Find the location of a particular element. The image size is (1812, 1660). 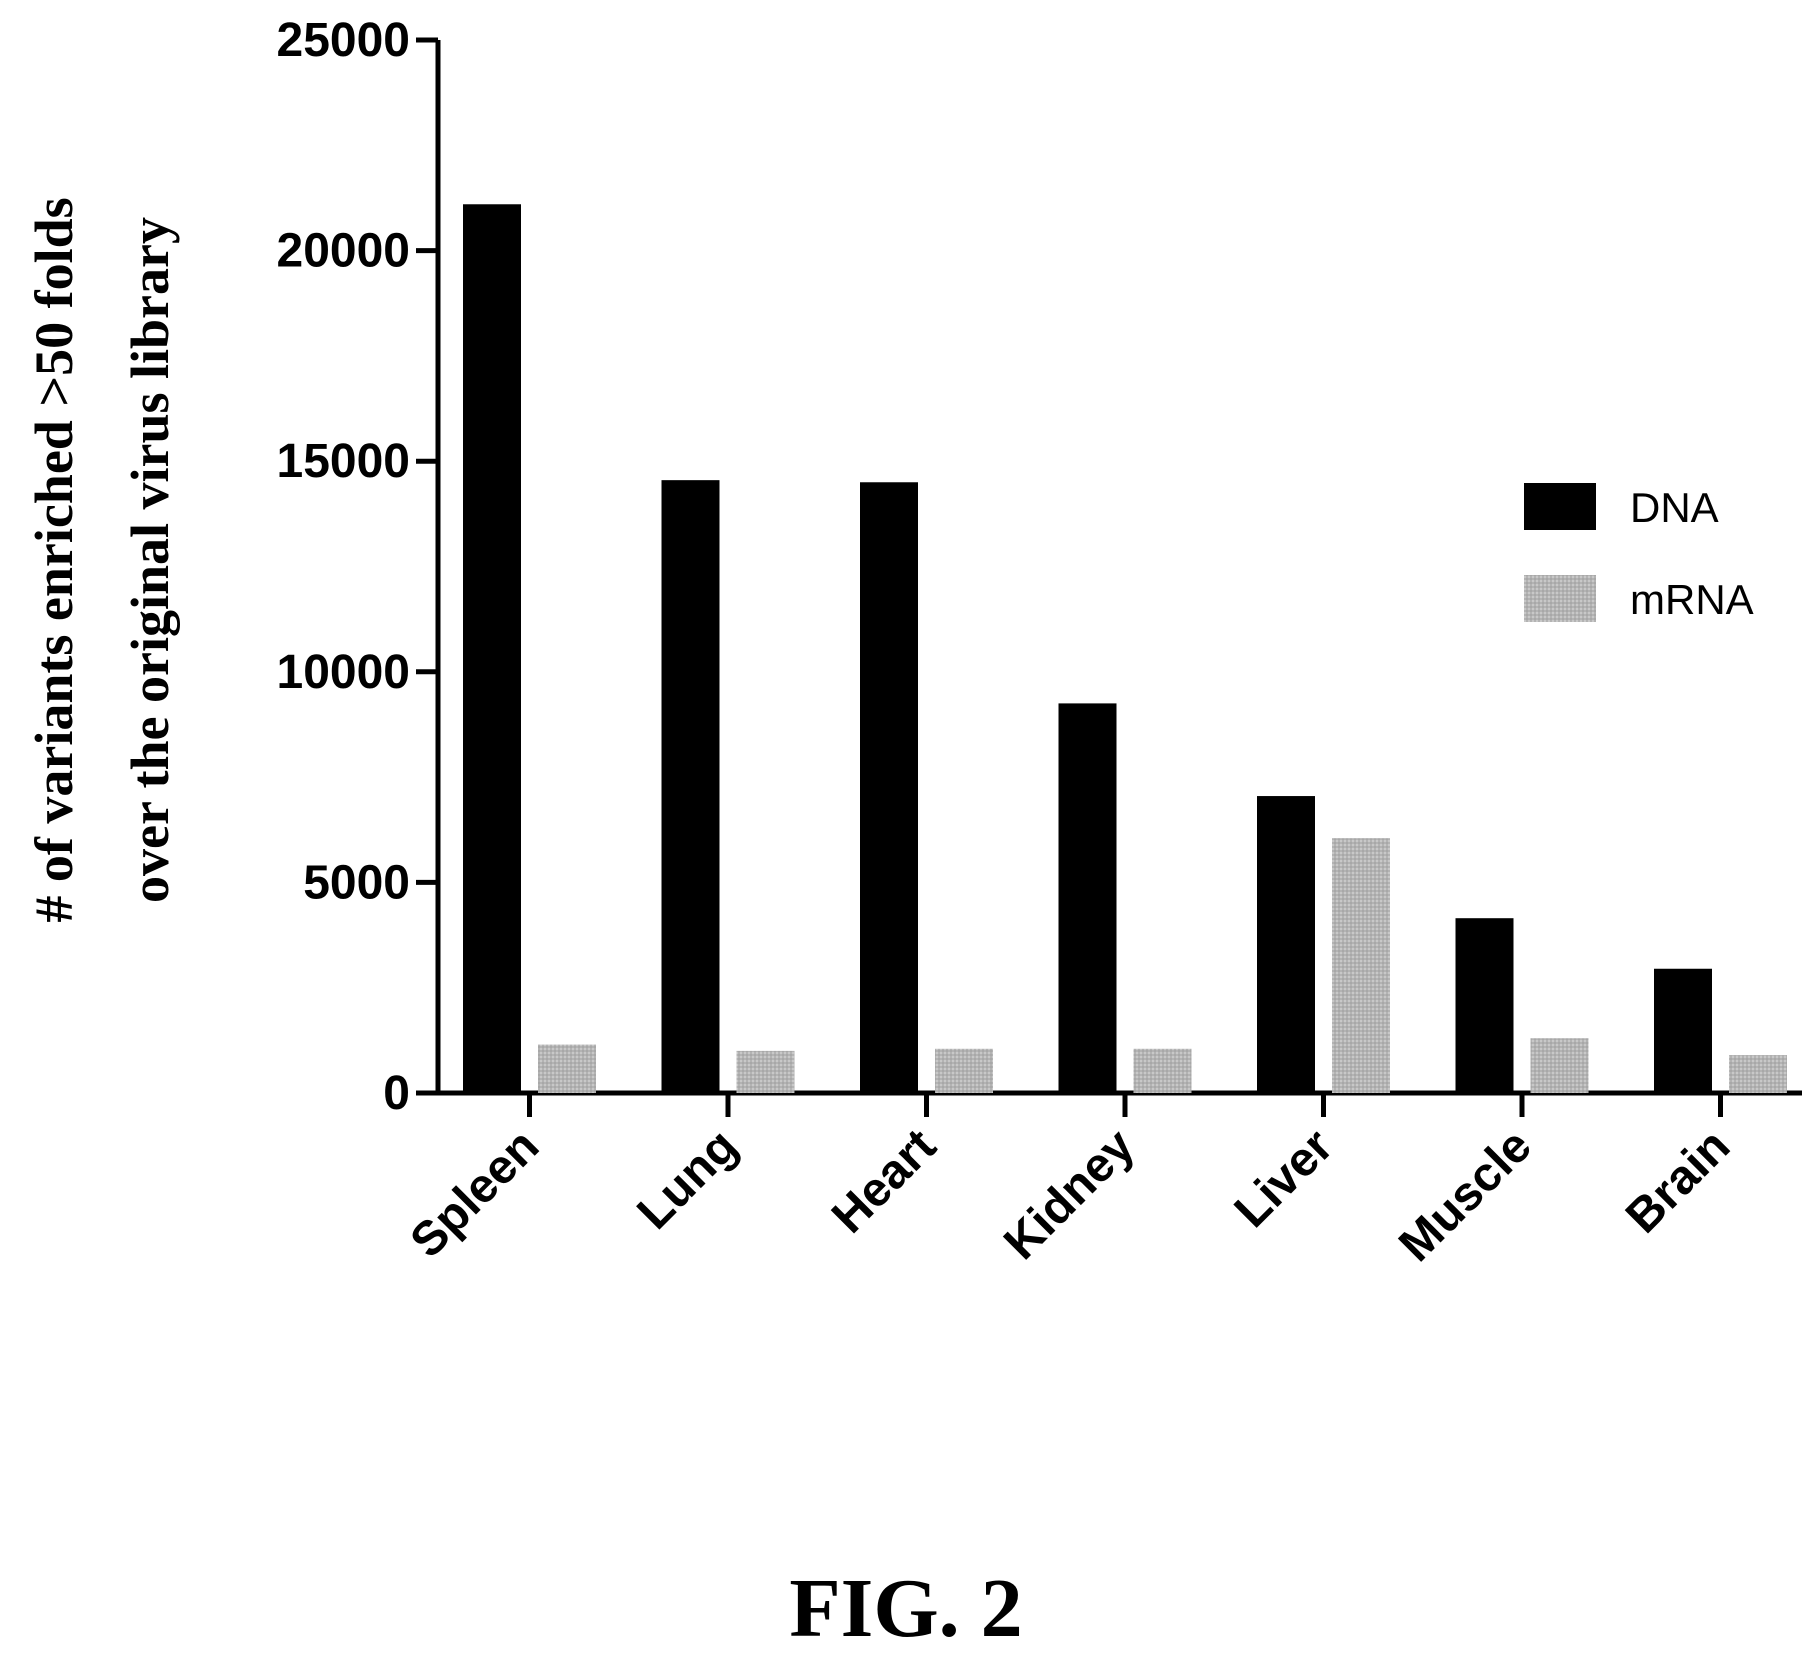

bar-mrna-liver is located at coordinates (1361, 965).